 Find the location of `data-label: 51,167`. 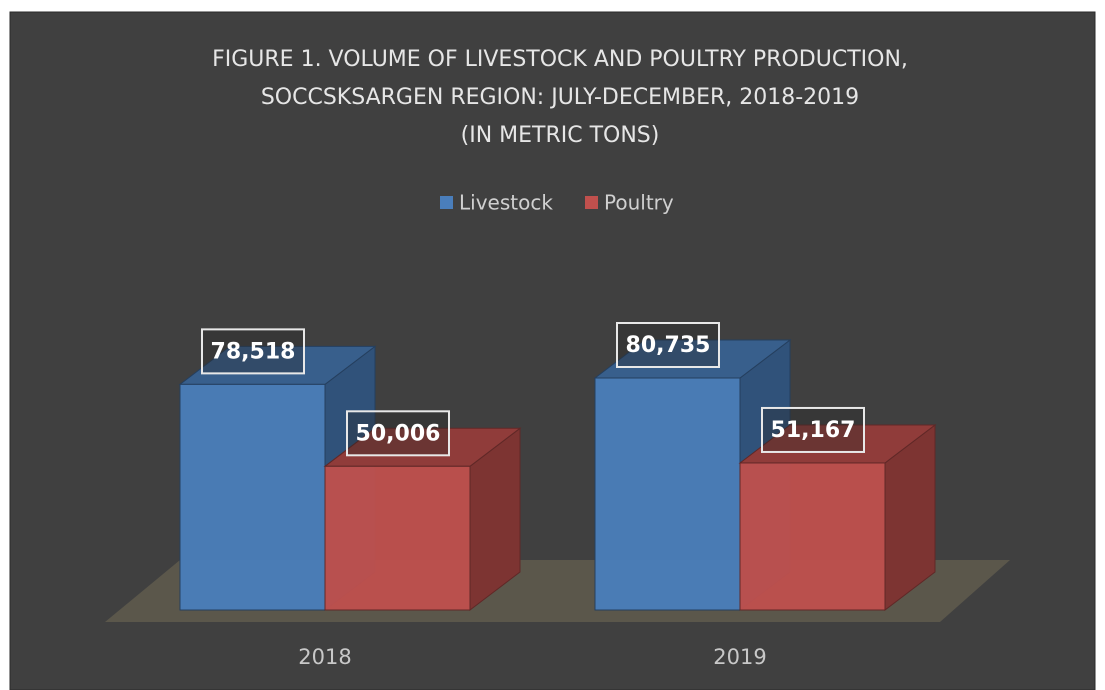

data-label: 51,167 is located at coordinates (813, 430).